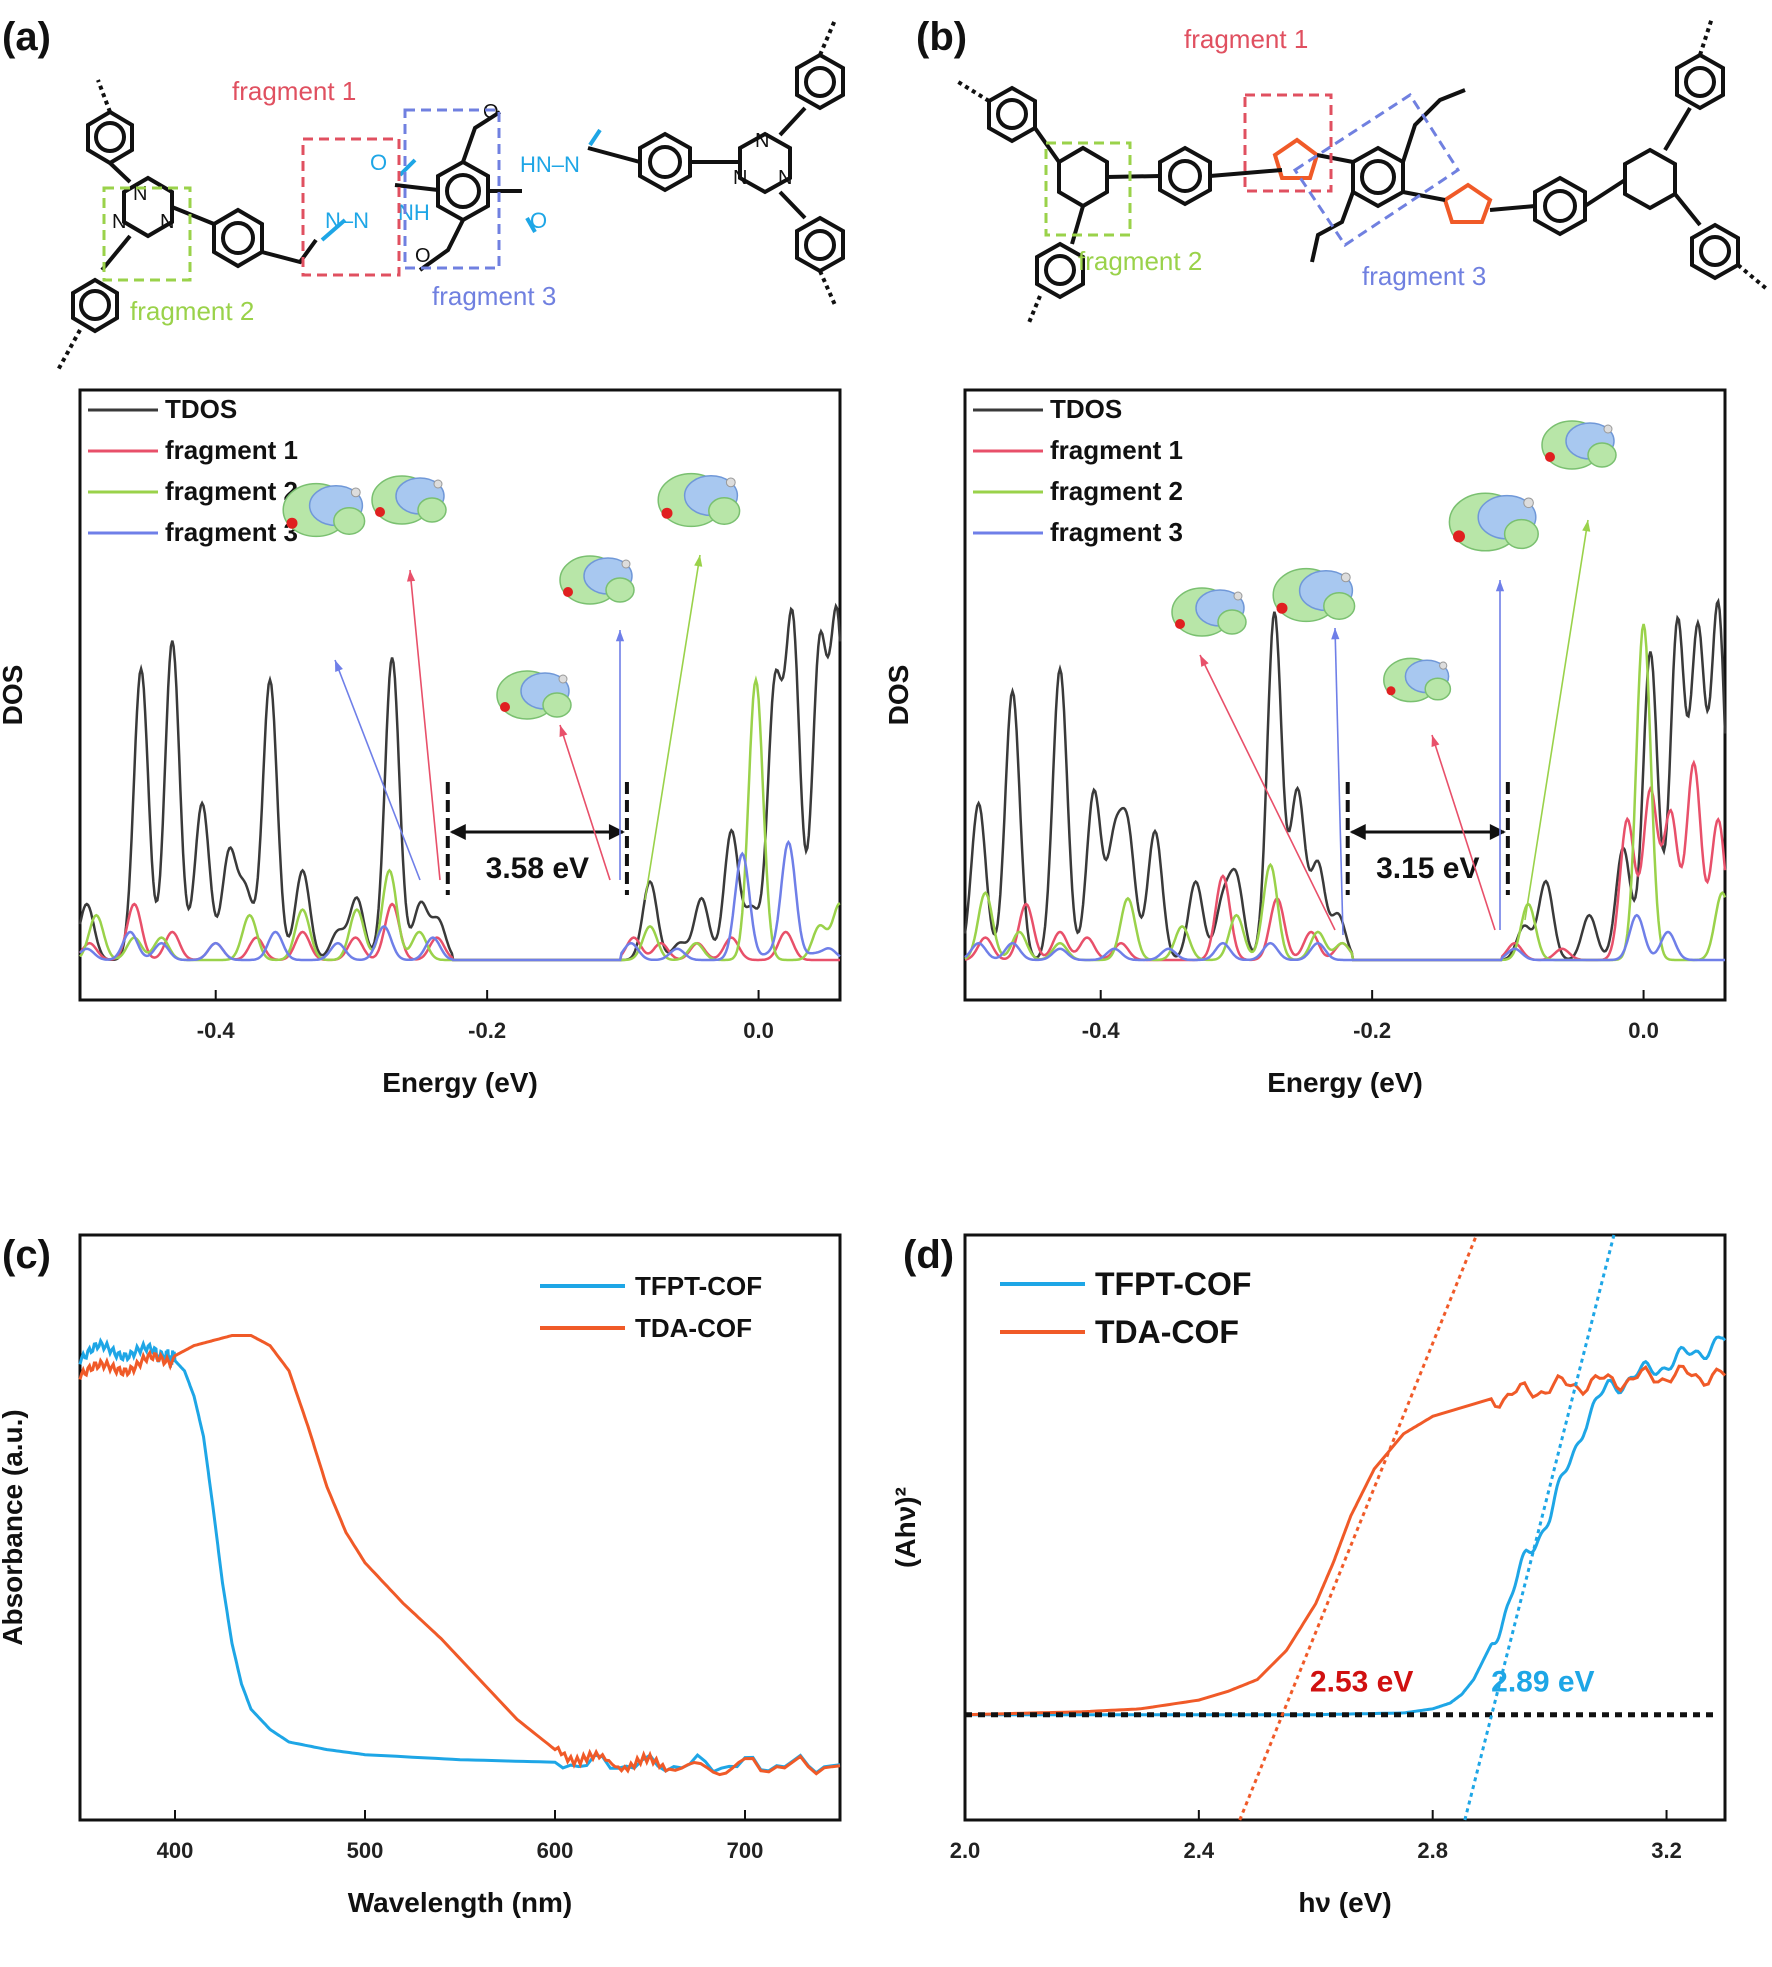 The height and width of the screenshot is (1967, 1772). I want to click on x-tick-label: 400, so click(175, 1850).